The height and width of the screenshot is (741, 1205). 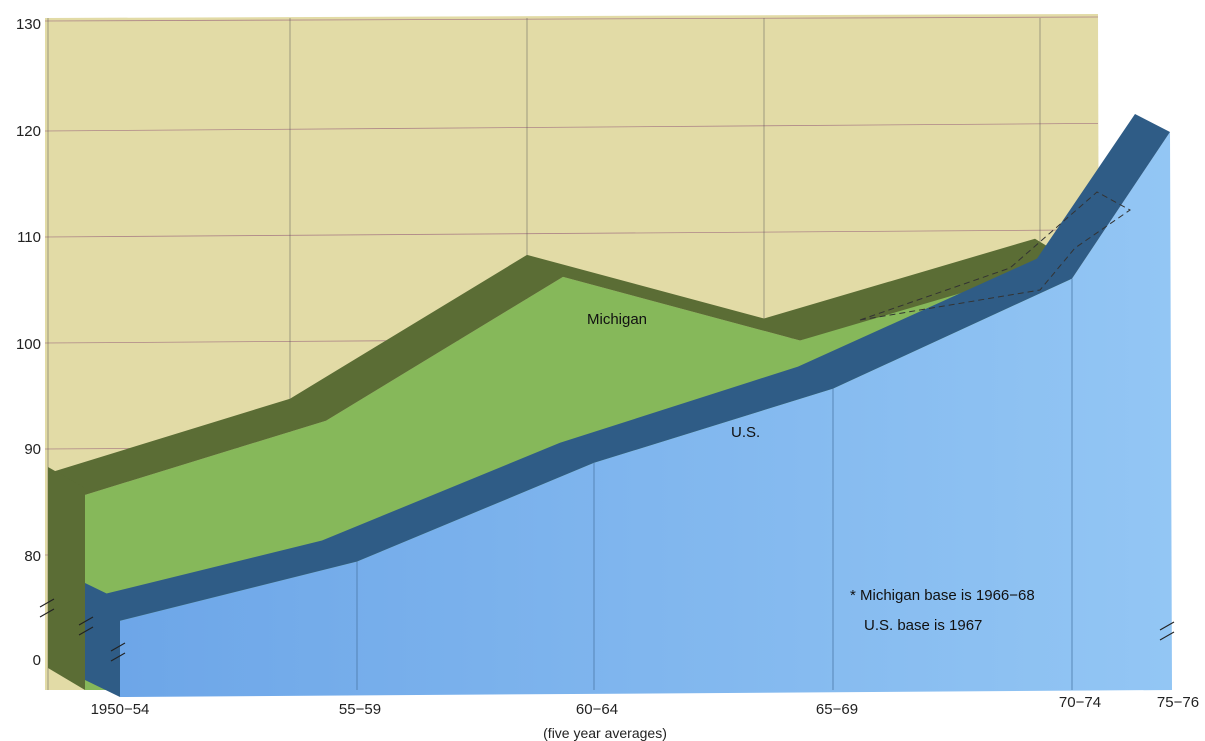 What do you see at coordinates (645, 706) in the screenshot?
I see `x-tick-labels: 1950−54 55−59 60−64 65−69 70−74 75−76` at bounding box center [645, 706].